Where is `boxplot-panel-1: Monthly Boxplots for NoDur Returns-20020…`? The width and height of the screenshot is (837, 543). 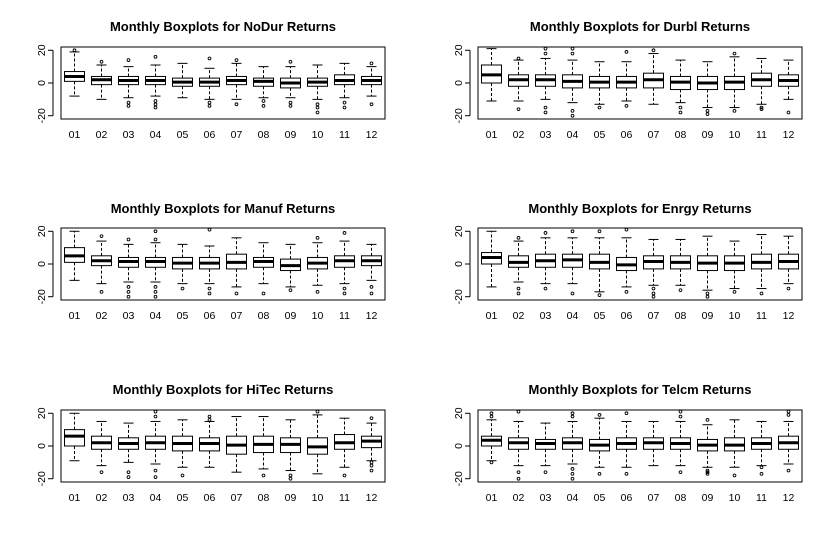 boxplot-panel-1: Monthly Boxplots for NoDur Returns-20020… is located at coordinates (211, 80).